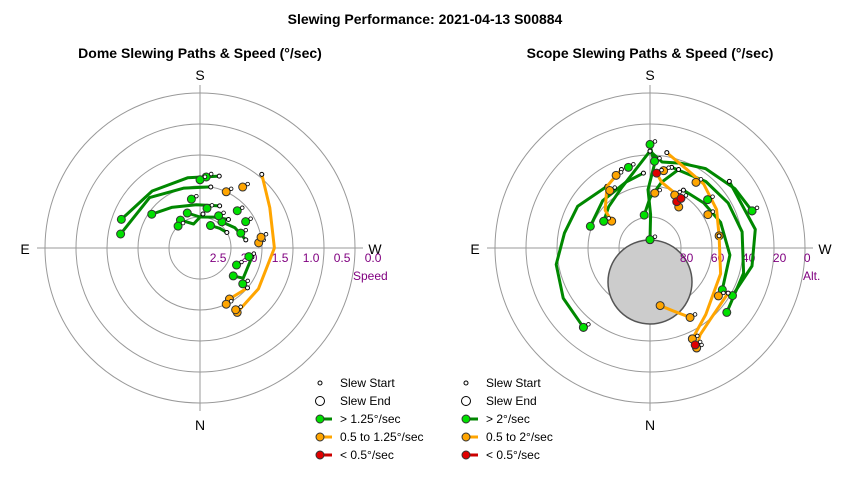 The image size is (850, 480). Describe the element at coordinates (320, 455) in the screenshot. I see `dome-legend-marker` at that location.